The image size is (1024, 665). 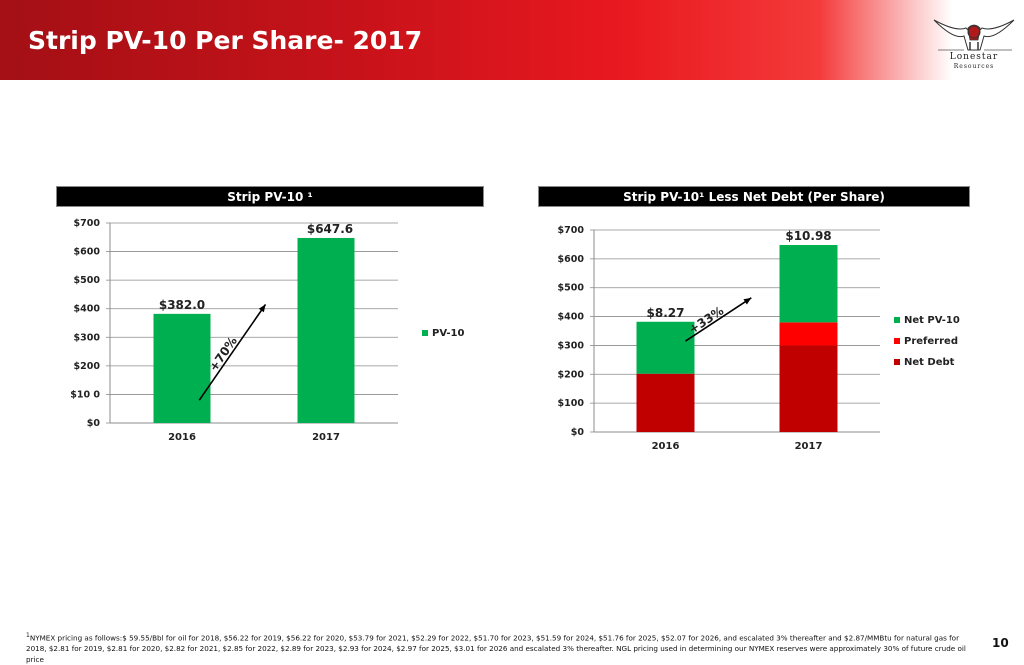 What do you see at coordinates (330, 229) in the screenshot?
I see `data-label: $647.6` at bounding box center [330, 229].